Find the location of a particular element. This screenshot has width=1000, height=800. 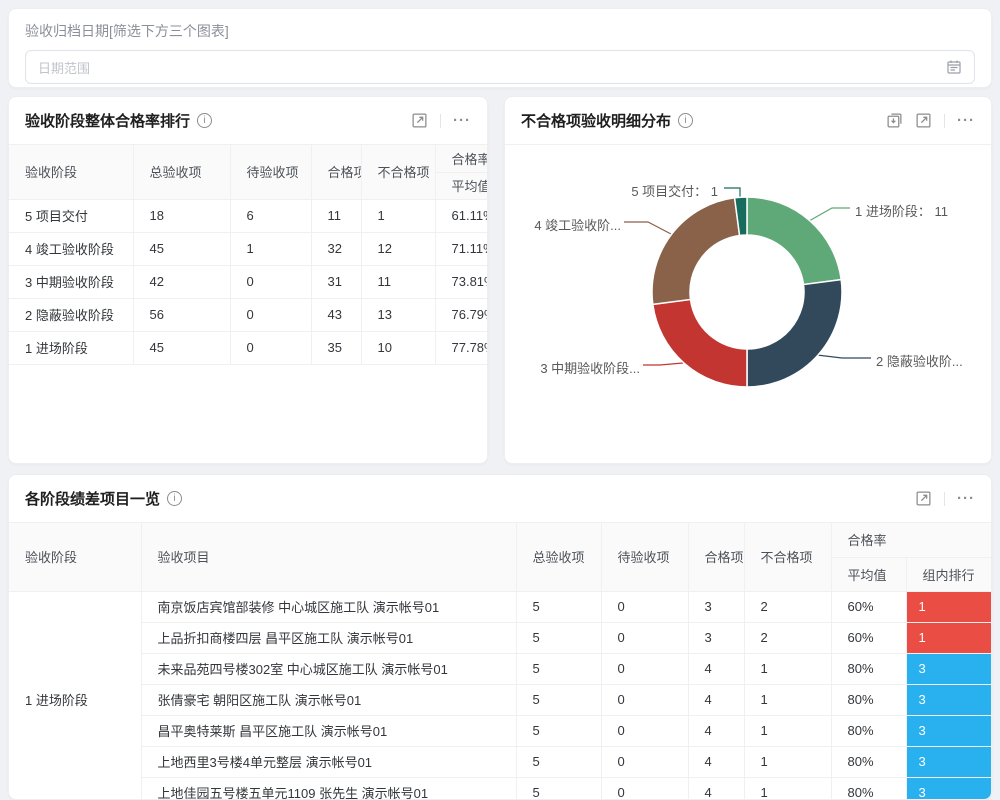

col-total: 总验收项 is located at coordinates (182, 172).